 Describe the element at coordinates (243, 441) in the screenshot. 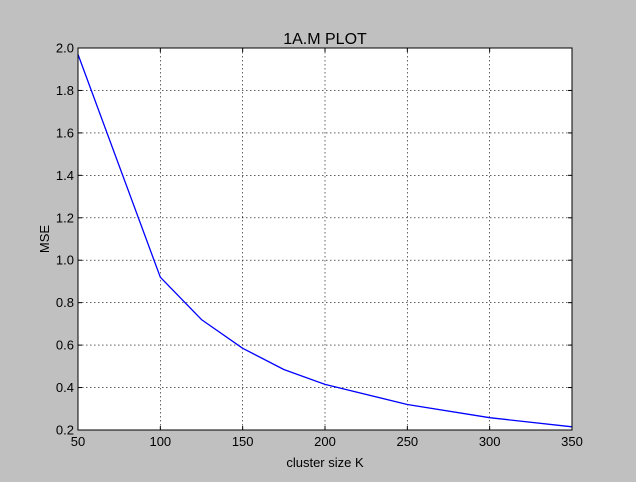

I see `x-tick-label: 150` at that location.